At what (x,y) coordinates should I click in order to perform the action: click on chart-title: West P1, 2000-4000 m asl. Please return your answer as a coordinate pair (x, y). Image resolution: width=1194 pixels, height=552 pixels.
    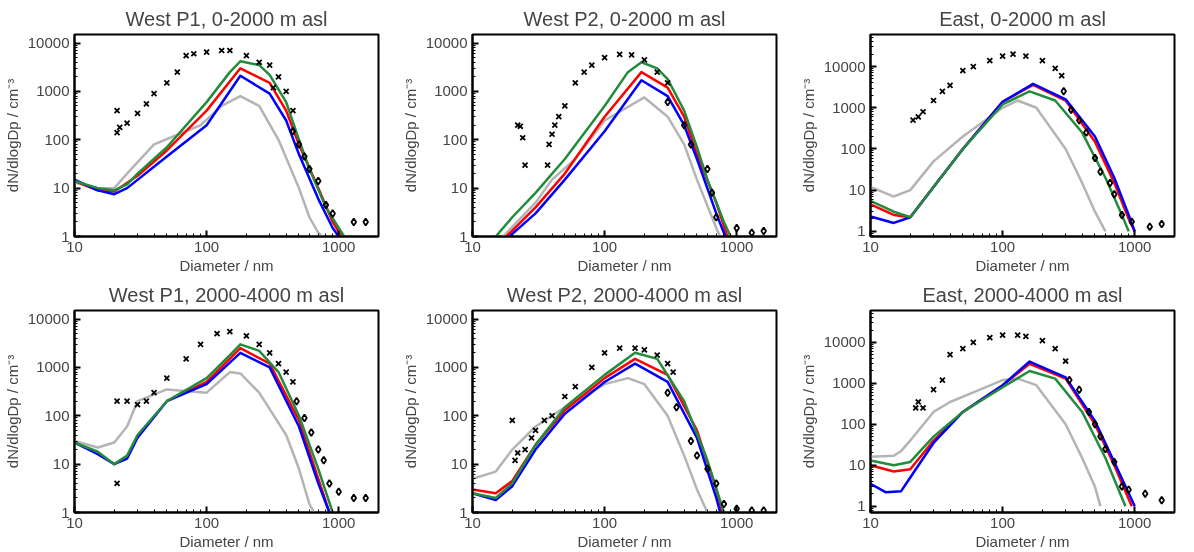
    Looking at the image, I should click on (226, 294).